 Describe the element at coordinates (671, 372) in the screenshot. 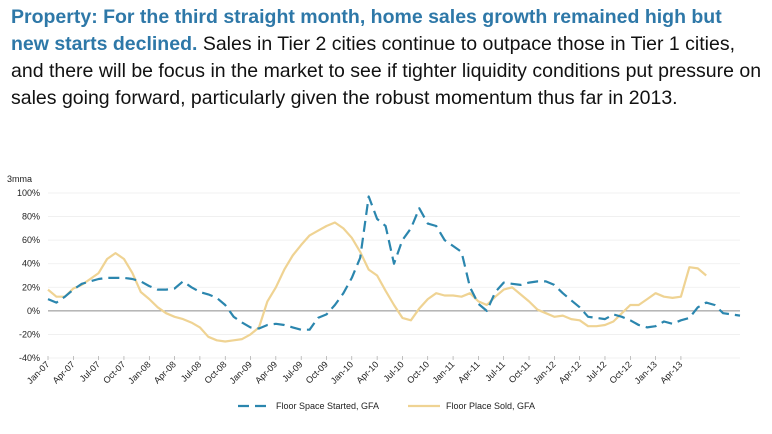

I see `x-tick-label: Apr-13` at that location.